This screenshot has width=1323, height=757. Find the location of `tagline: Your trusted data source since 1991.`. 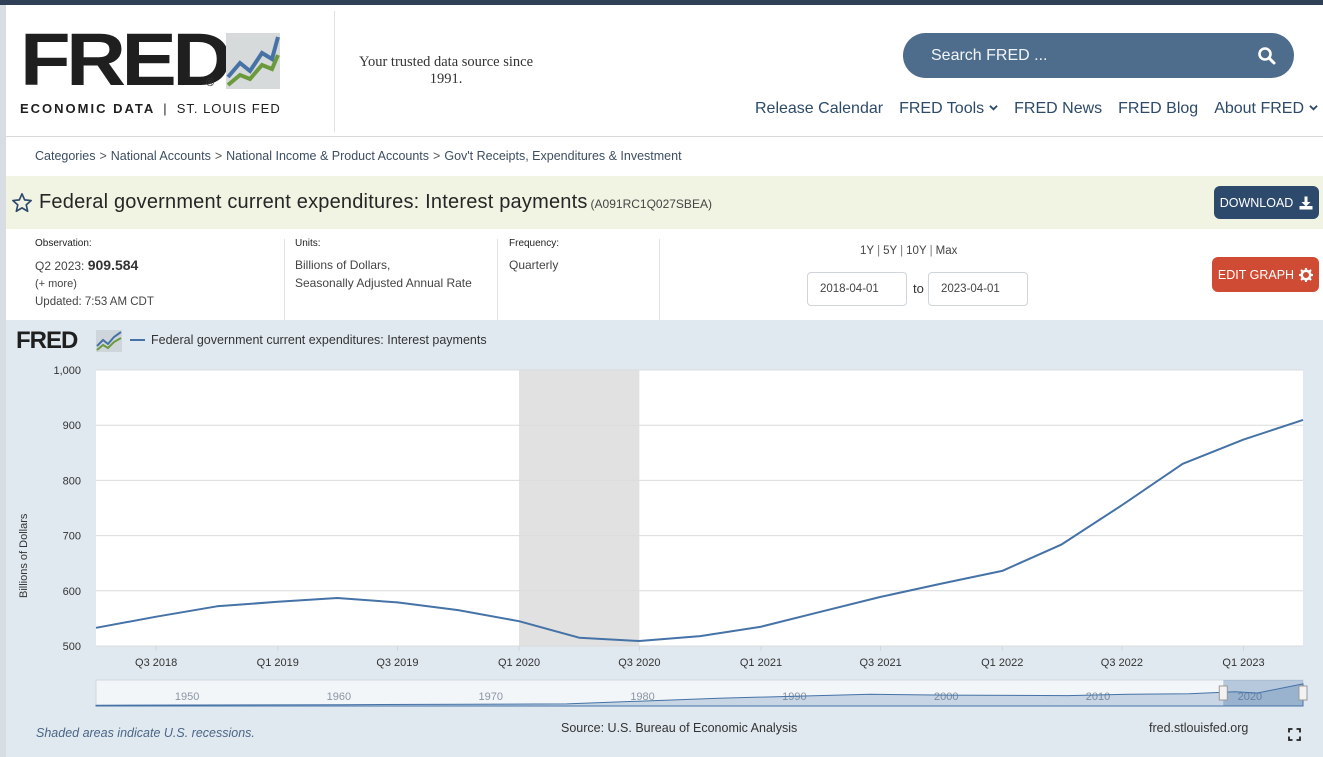

tagline: Your trusted data source since 1991. is located at coordinates (446, 70).